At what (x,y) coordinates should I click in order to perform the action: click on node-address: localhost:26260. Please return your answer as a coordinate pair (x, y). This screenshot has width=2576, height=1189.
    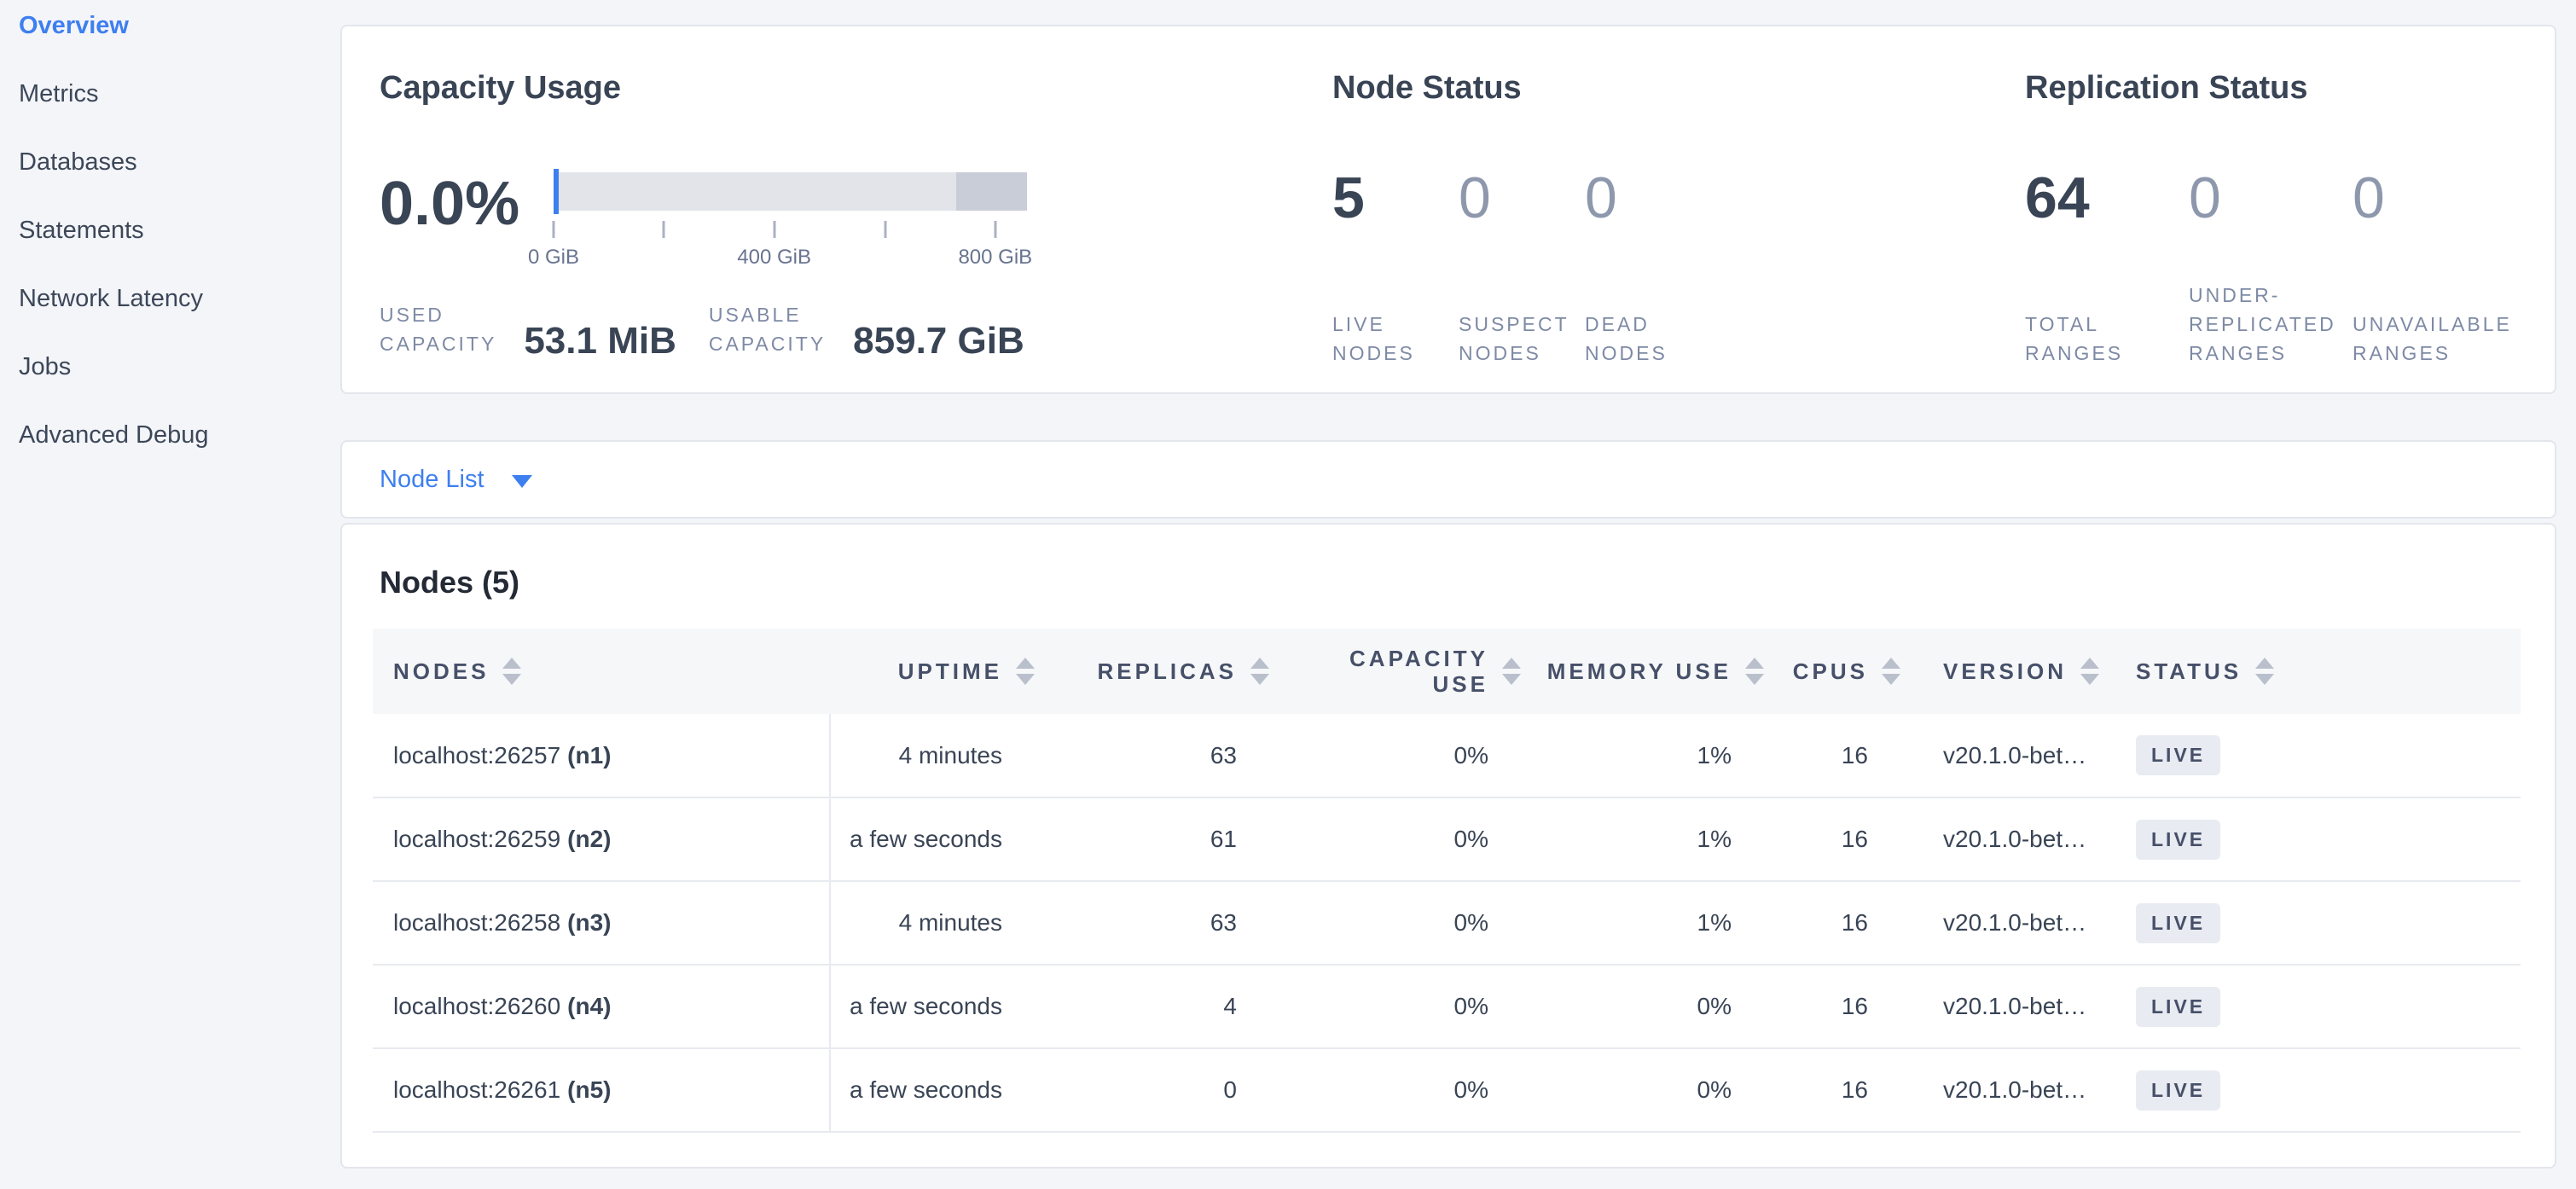
    Looking at the image, I should click on (477, 1006).